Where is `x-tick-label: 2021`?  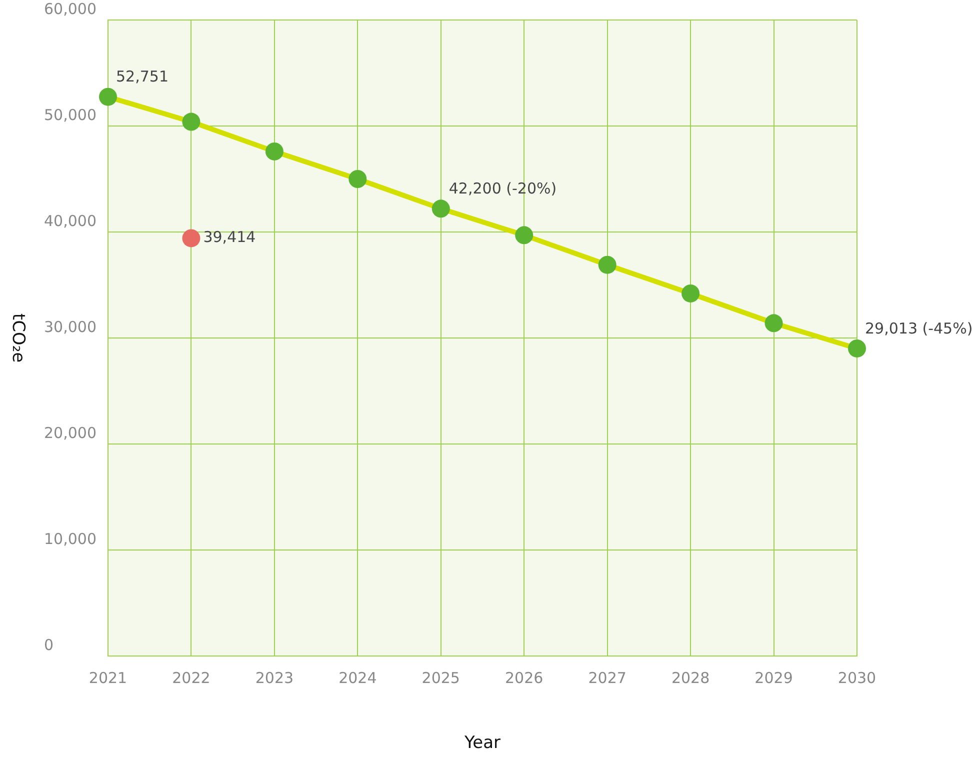 x-tick-label: 2021 is located at coordinates (108, 677).